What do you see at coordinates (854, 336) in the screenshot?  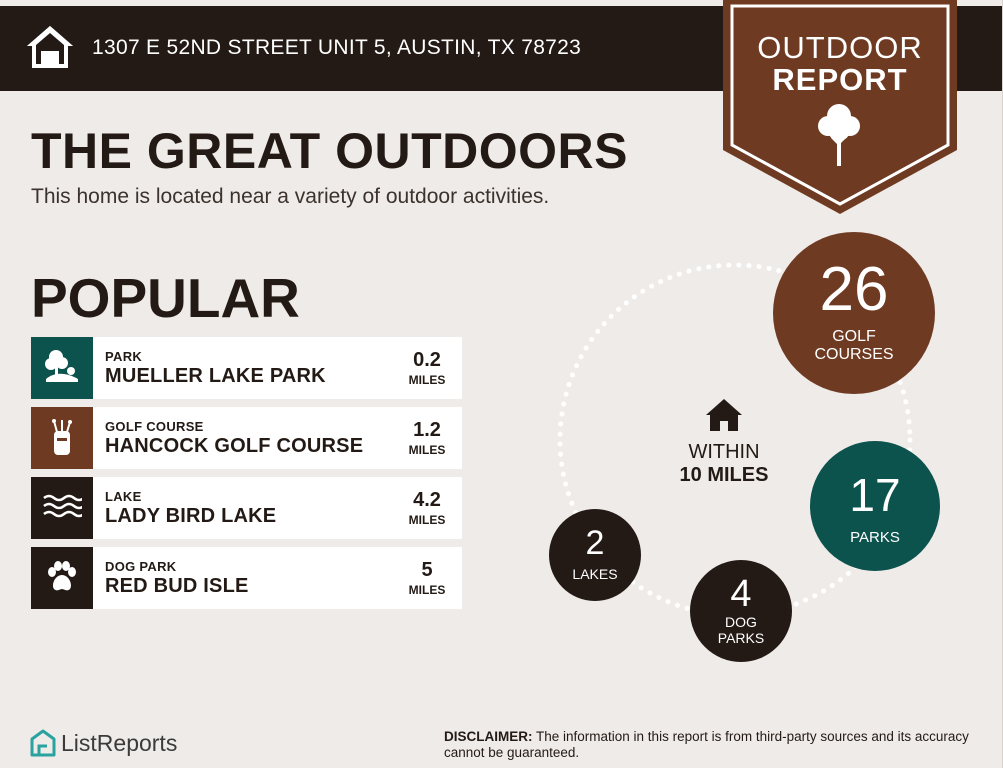 I see `golf-count-label-line1: GOLF` at bounding box center [854, 336].